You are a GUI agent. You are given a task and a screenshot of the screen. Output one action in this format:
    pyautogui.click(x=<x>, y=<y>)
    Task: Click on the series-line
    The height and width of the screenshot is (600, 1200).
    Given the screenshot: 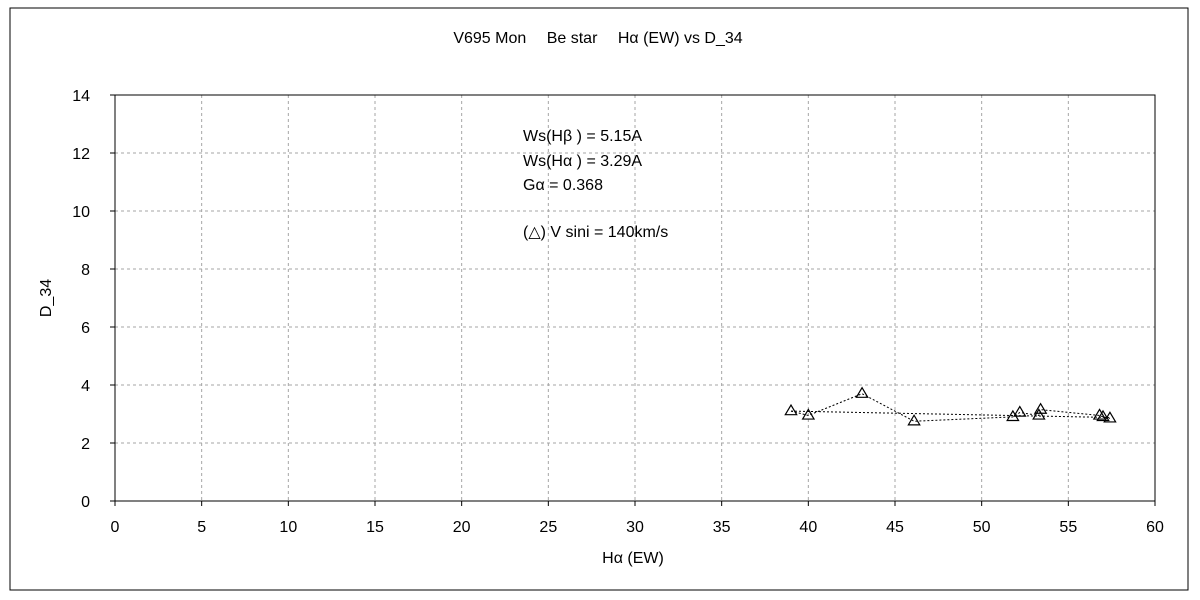 What is the action you would take?
    pyautogui.click(x=950, y=407)
    